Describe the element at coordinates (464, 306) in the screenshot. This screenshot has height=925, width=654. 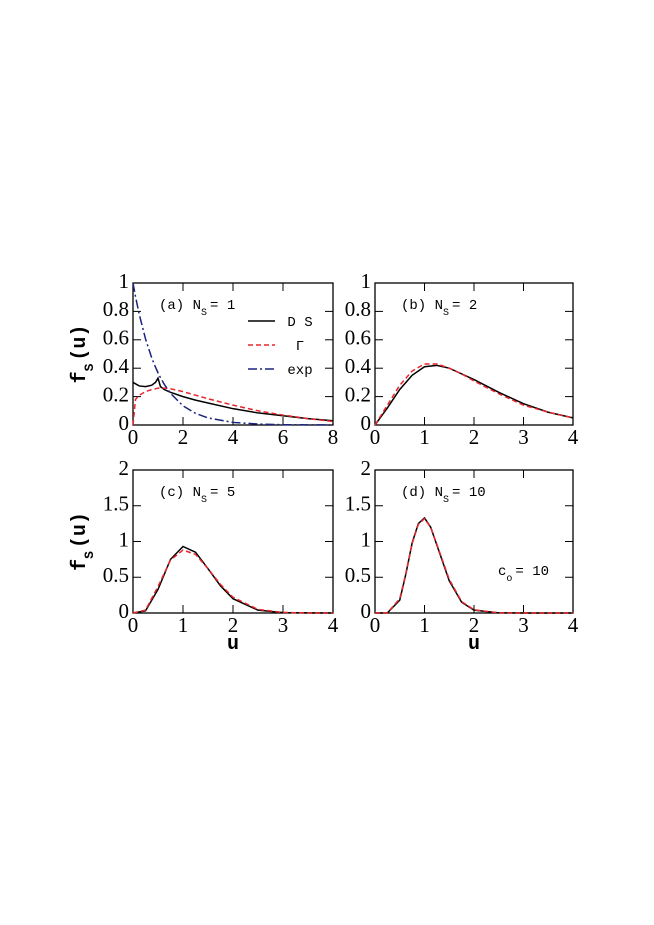
I see `panel-label-tail: = 2` at that location.